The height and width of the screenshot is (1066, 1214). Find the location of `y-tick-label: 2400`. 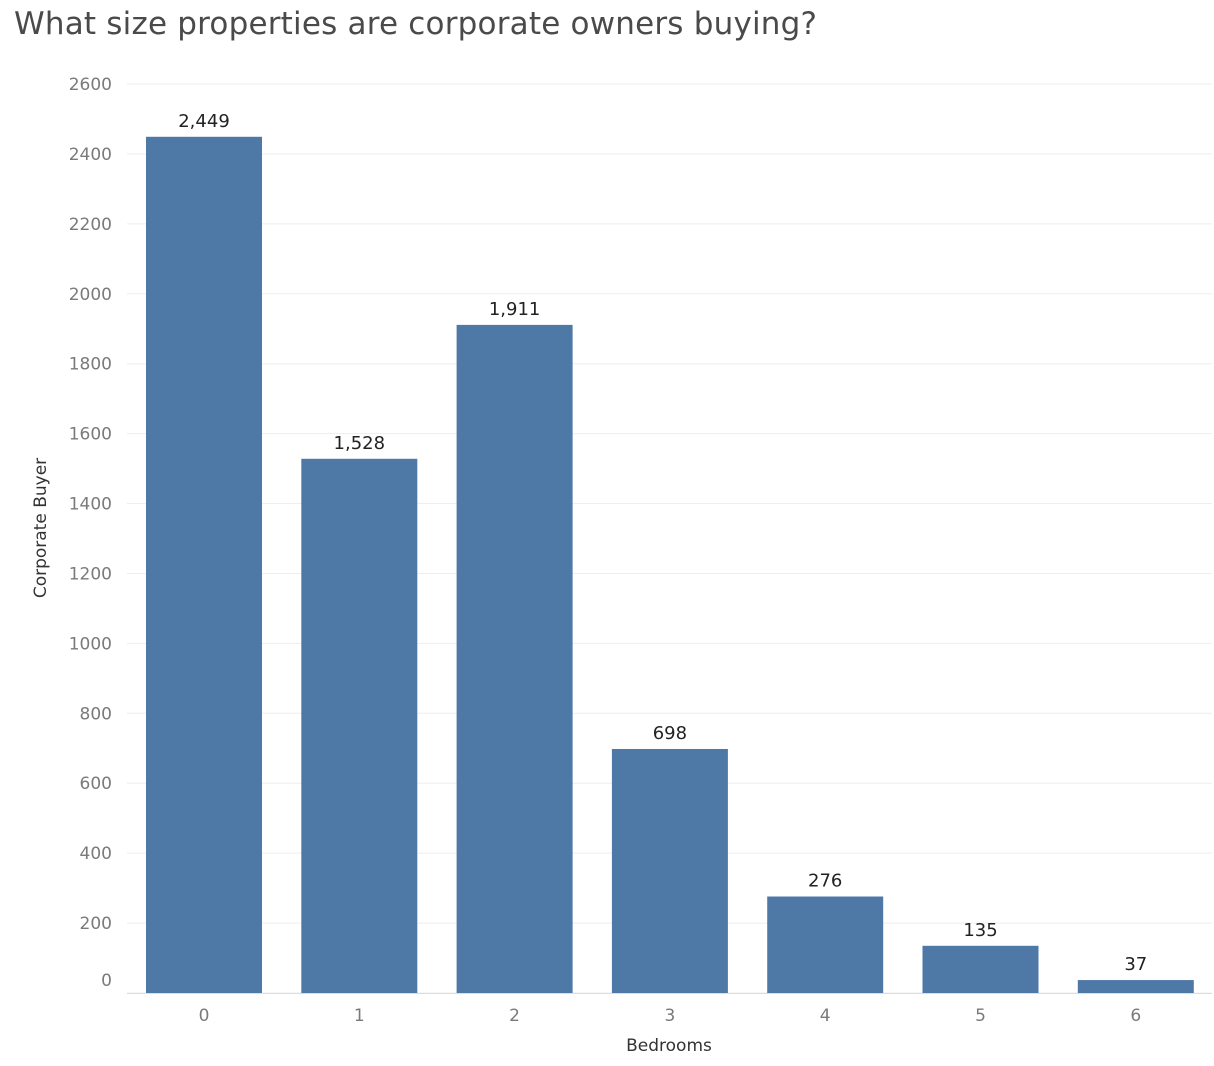

y-tick-label: 2400 is located at coordinates (90, 155).